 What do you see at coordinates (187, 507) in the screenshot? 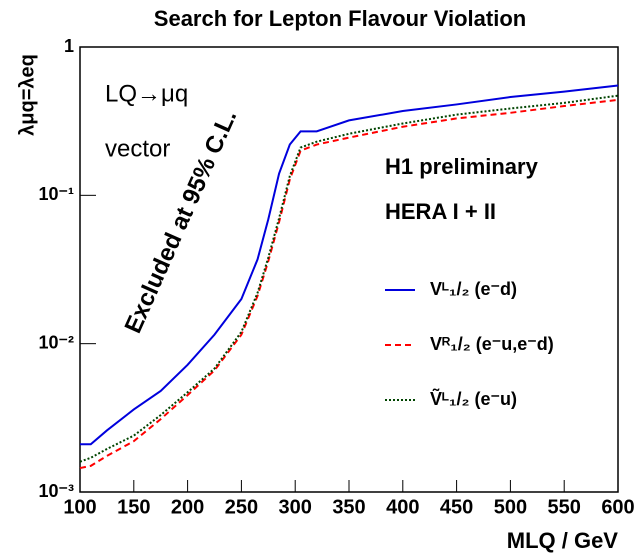
I see `x-tick-label: 200` at bounding box center [187, 507].